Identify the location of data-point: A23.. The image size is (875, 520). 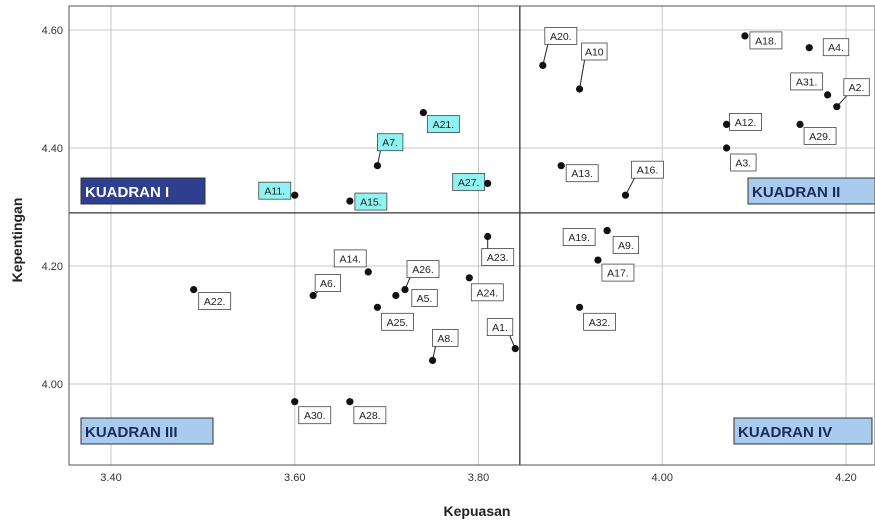
(498, 249).